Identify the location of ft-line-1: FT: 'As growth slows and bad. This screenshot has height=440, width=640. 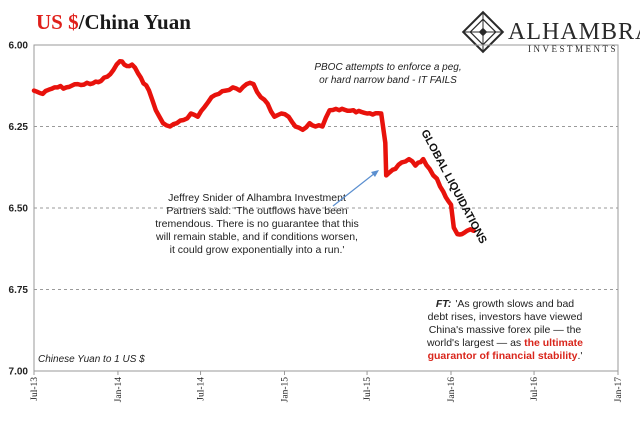
(505, 304).